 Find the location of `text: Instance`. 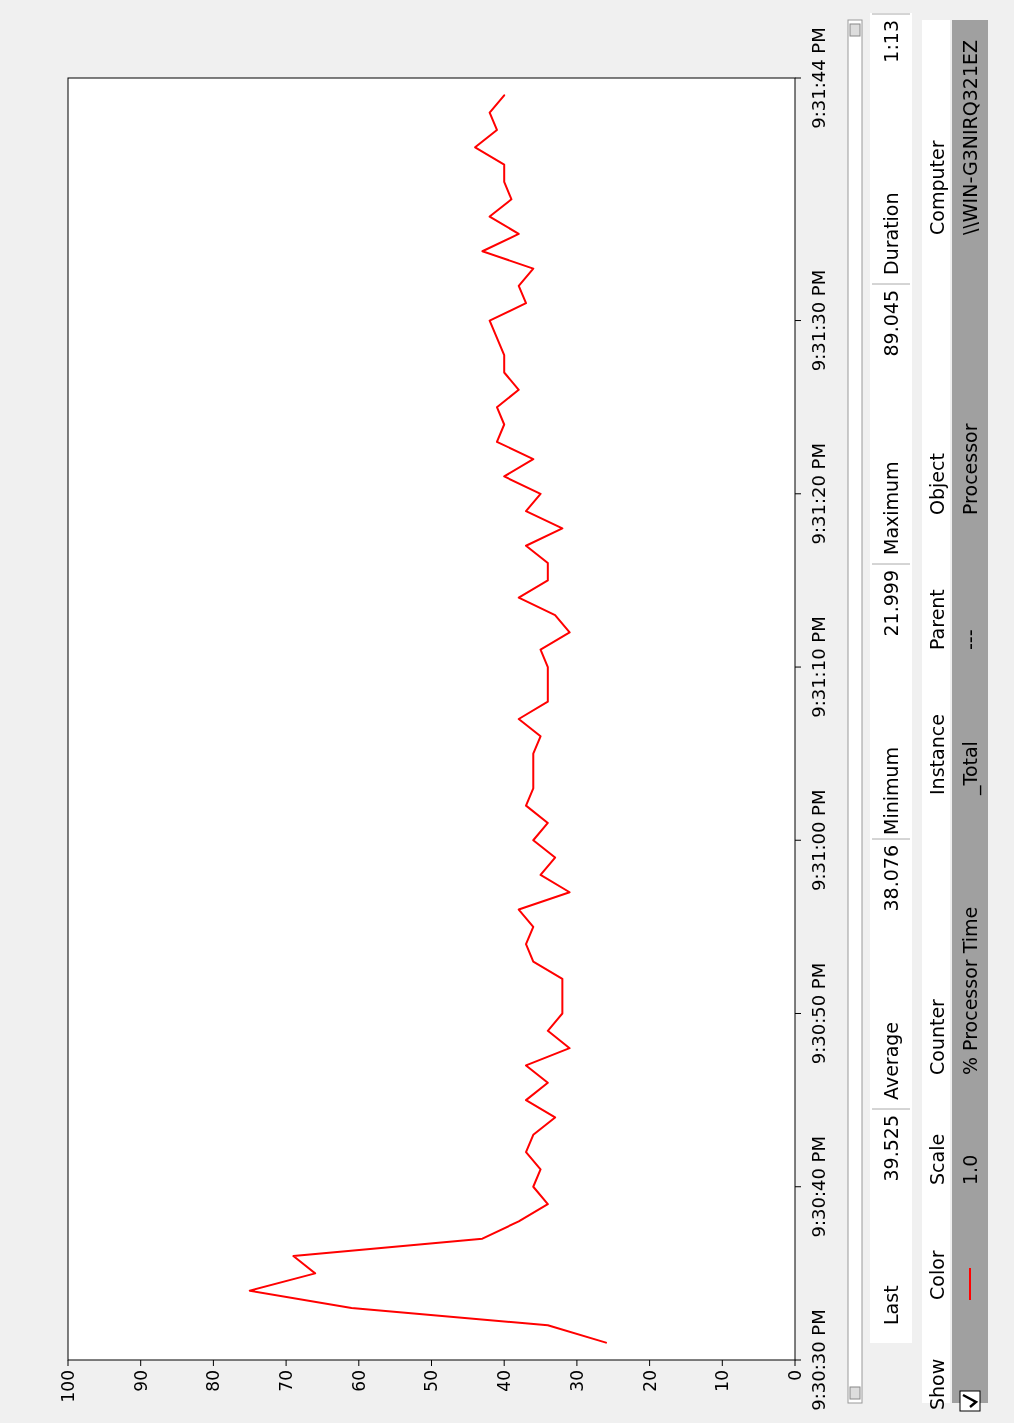

text: Instance is located at coordinates (937, 754).